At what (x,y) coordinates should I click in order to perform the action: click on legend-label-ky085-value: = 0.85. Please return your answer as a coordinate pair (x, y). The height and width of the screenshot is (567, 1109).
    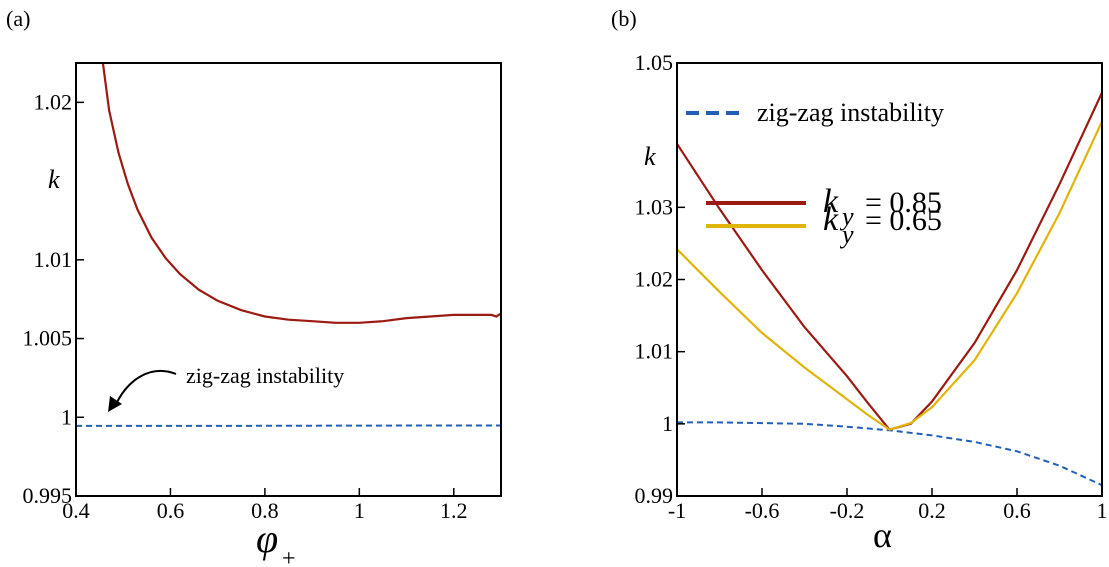
    Looking at the image, I should click on (903, 202).